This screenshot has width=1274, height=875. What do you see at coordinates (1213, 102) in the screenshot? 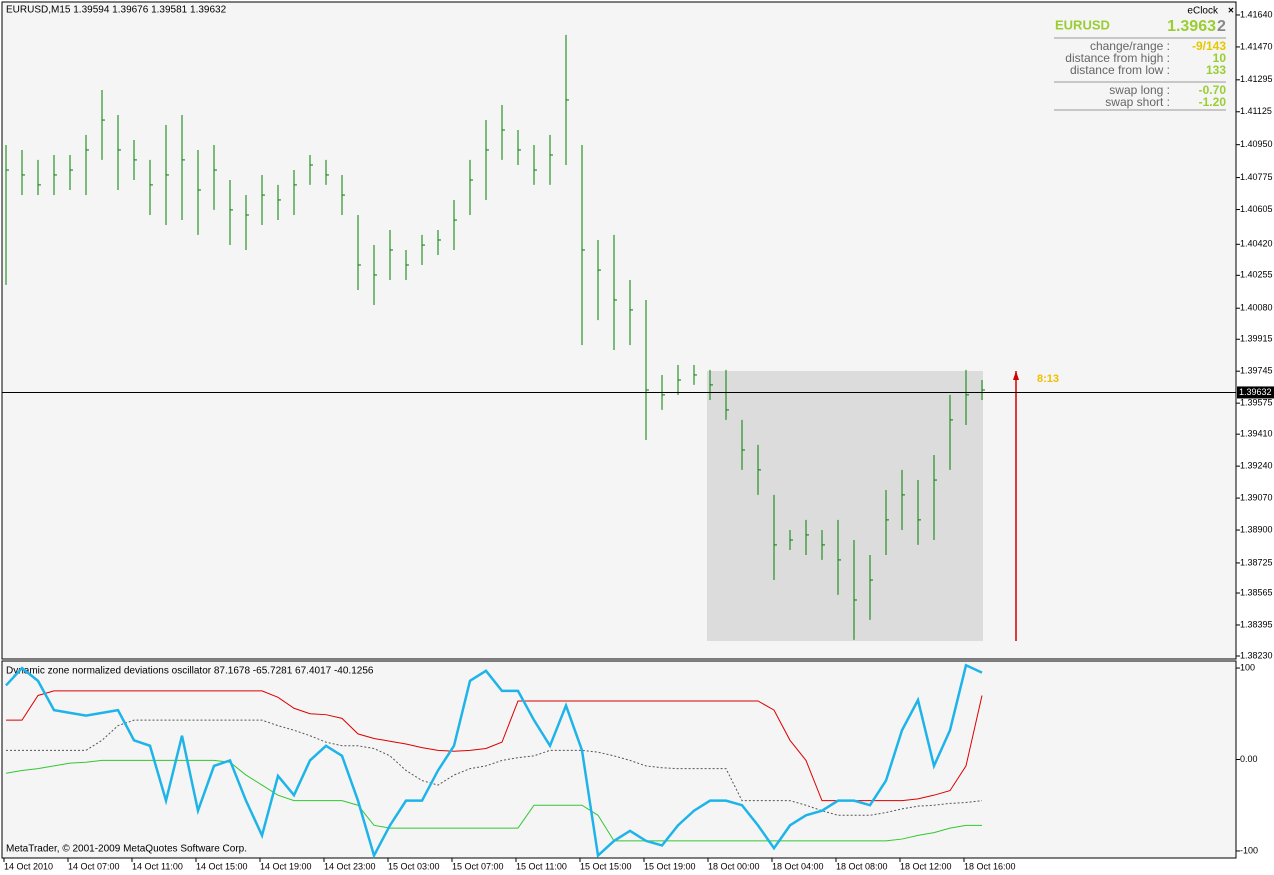
I see `eclock-value: -1.20` at bounding box center [1213, 102].